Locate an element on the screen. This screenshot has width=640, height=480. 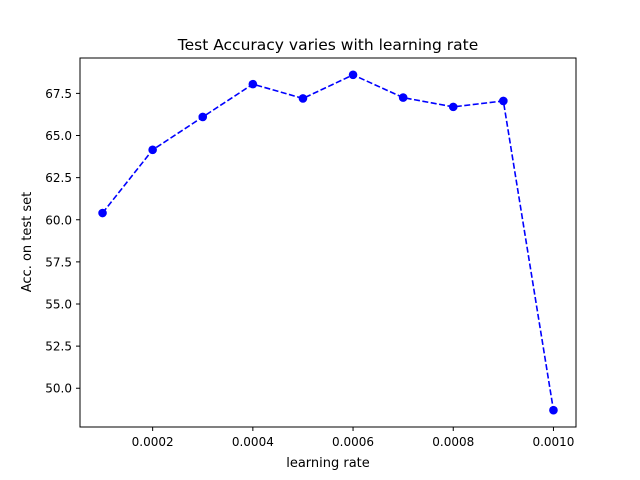
y-tick-label: 50.0 is located at coordinates (58, 389).